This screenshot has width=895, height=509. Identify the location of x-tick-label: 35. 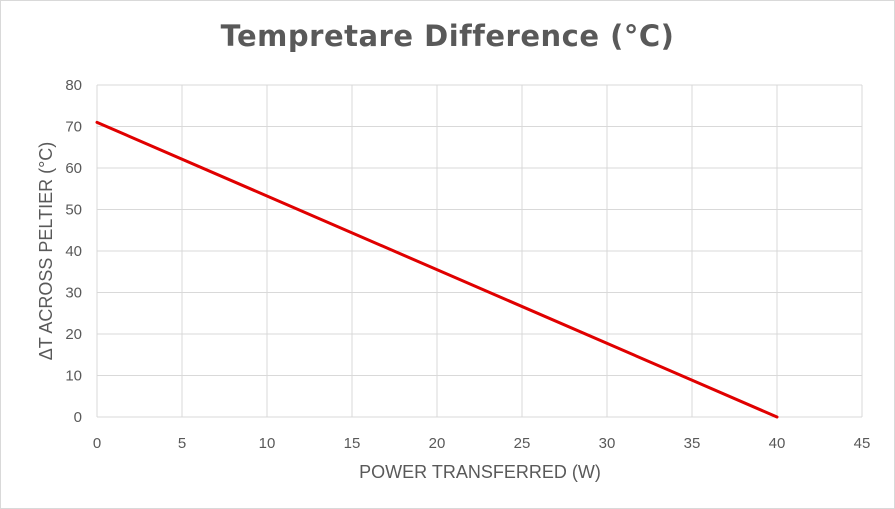
(692, 443).